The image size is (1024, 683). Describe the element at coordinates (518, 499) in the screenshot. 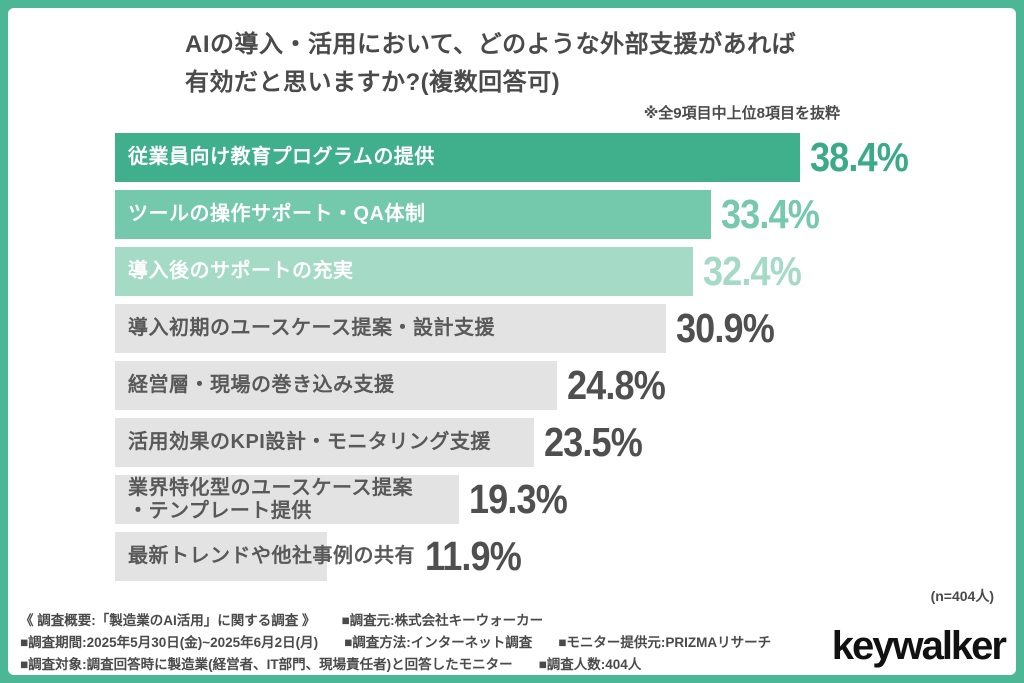

I see `bar-value: 19.3%` at that location.